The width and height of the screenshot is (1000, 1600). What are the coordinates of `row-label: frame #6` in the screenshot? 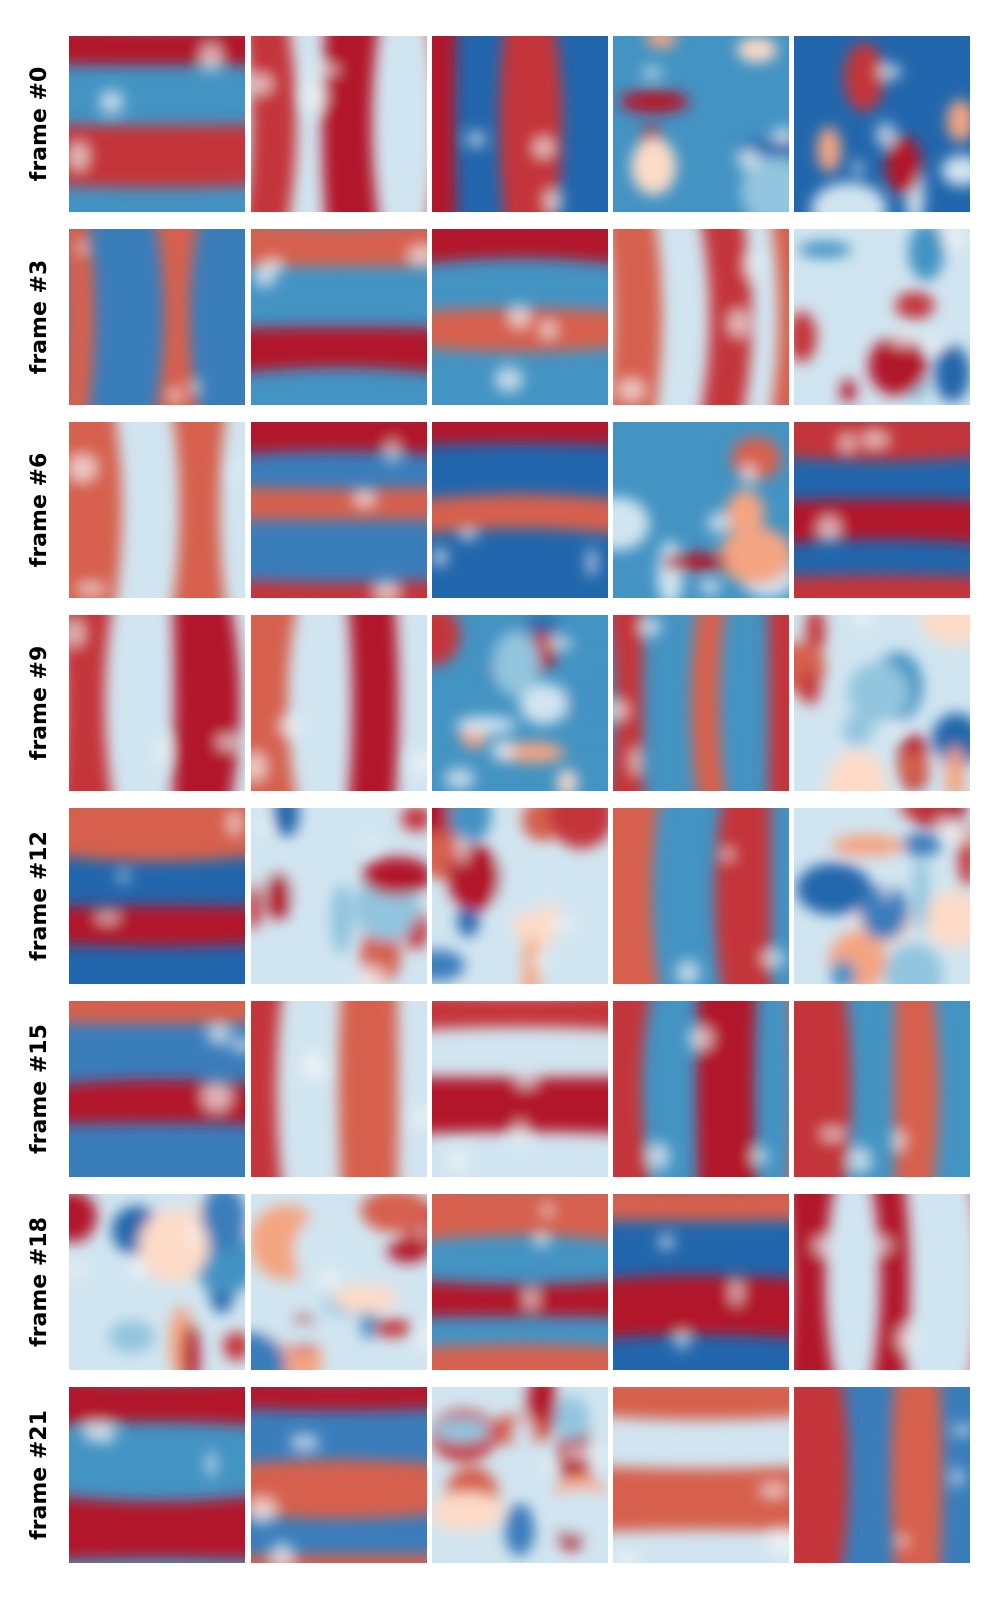 It's located at (39, 510).